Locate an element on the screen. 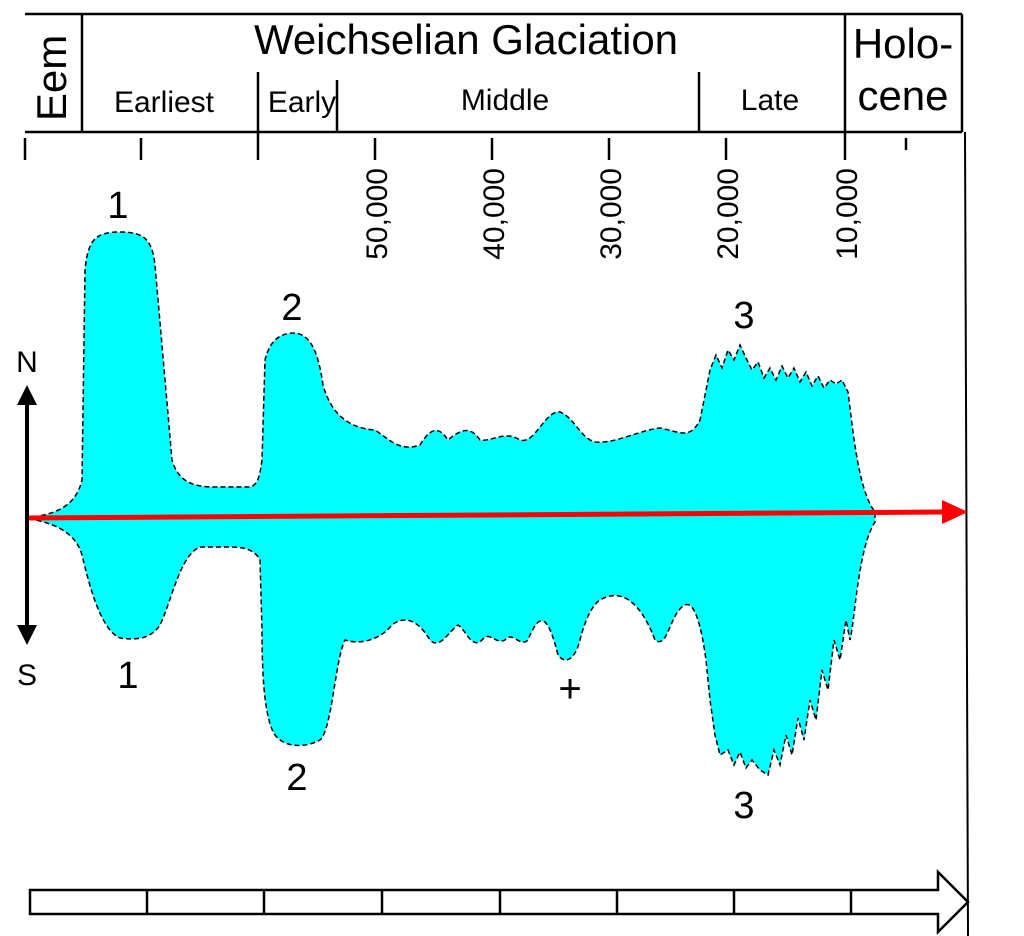  compass-south-label: S is located at coordinates (27, 675).